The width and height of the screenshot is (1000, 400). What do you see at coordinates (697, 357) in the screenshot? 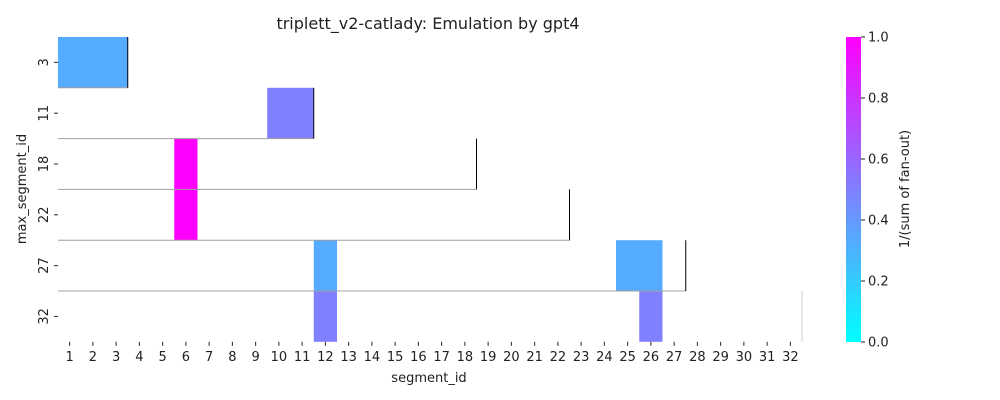
I see `x-tick-label: 28` at bounding box center [697, 357].